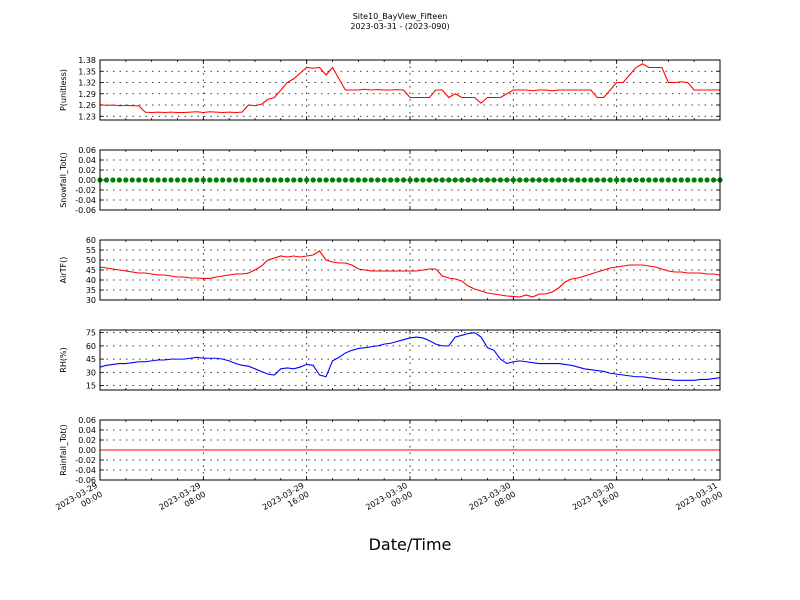  What do you see at coordinates (91, 333) in the screenshot?
I see `y-tick-label: 75` at bounding box center [91, 333].